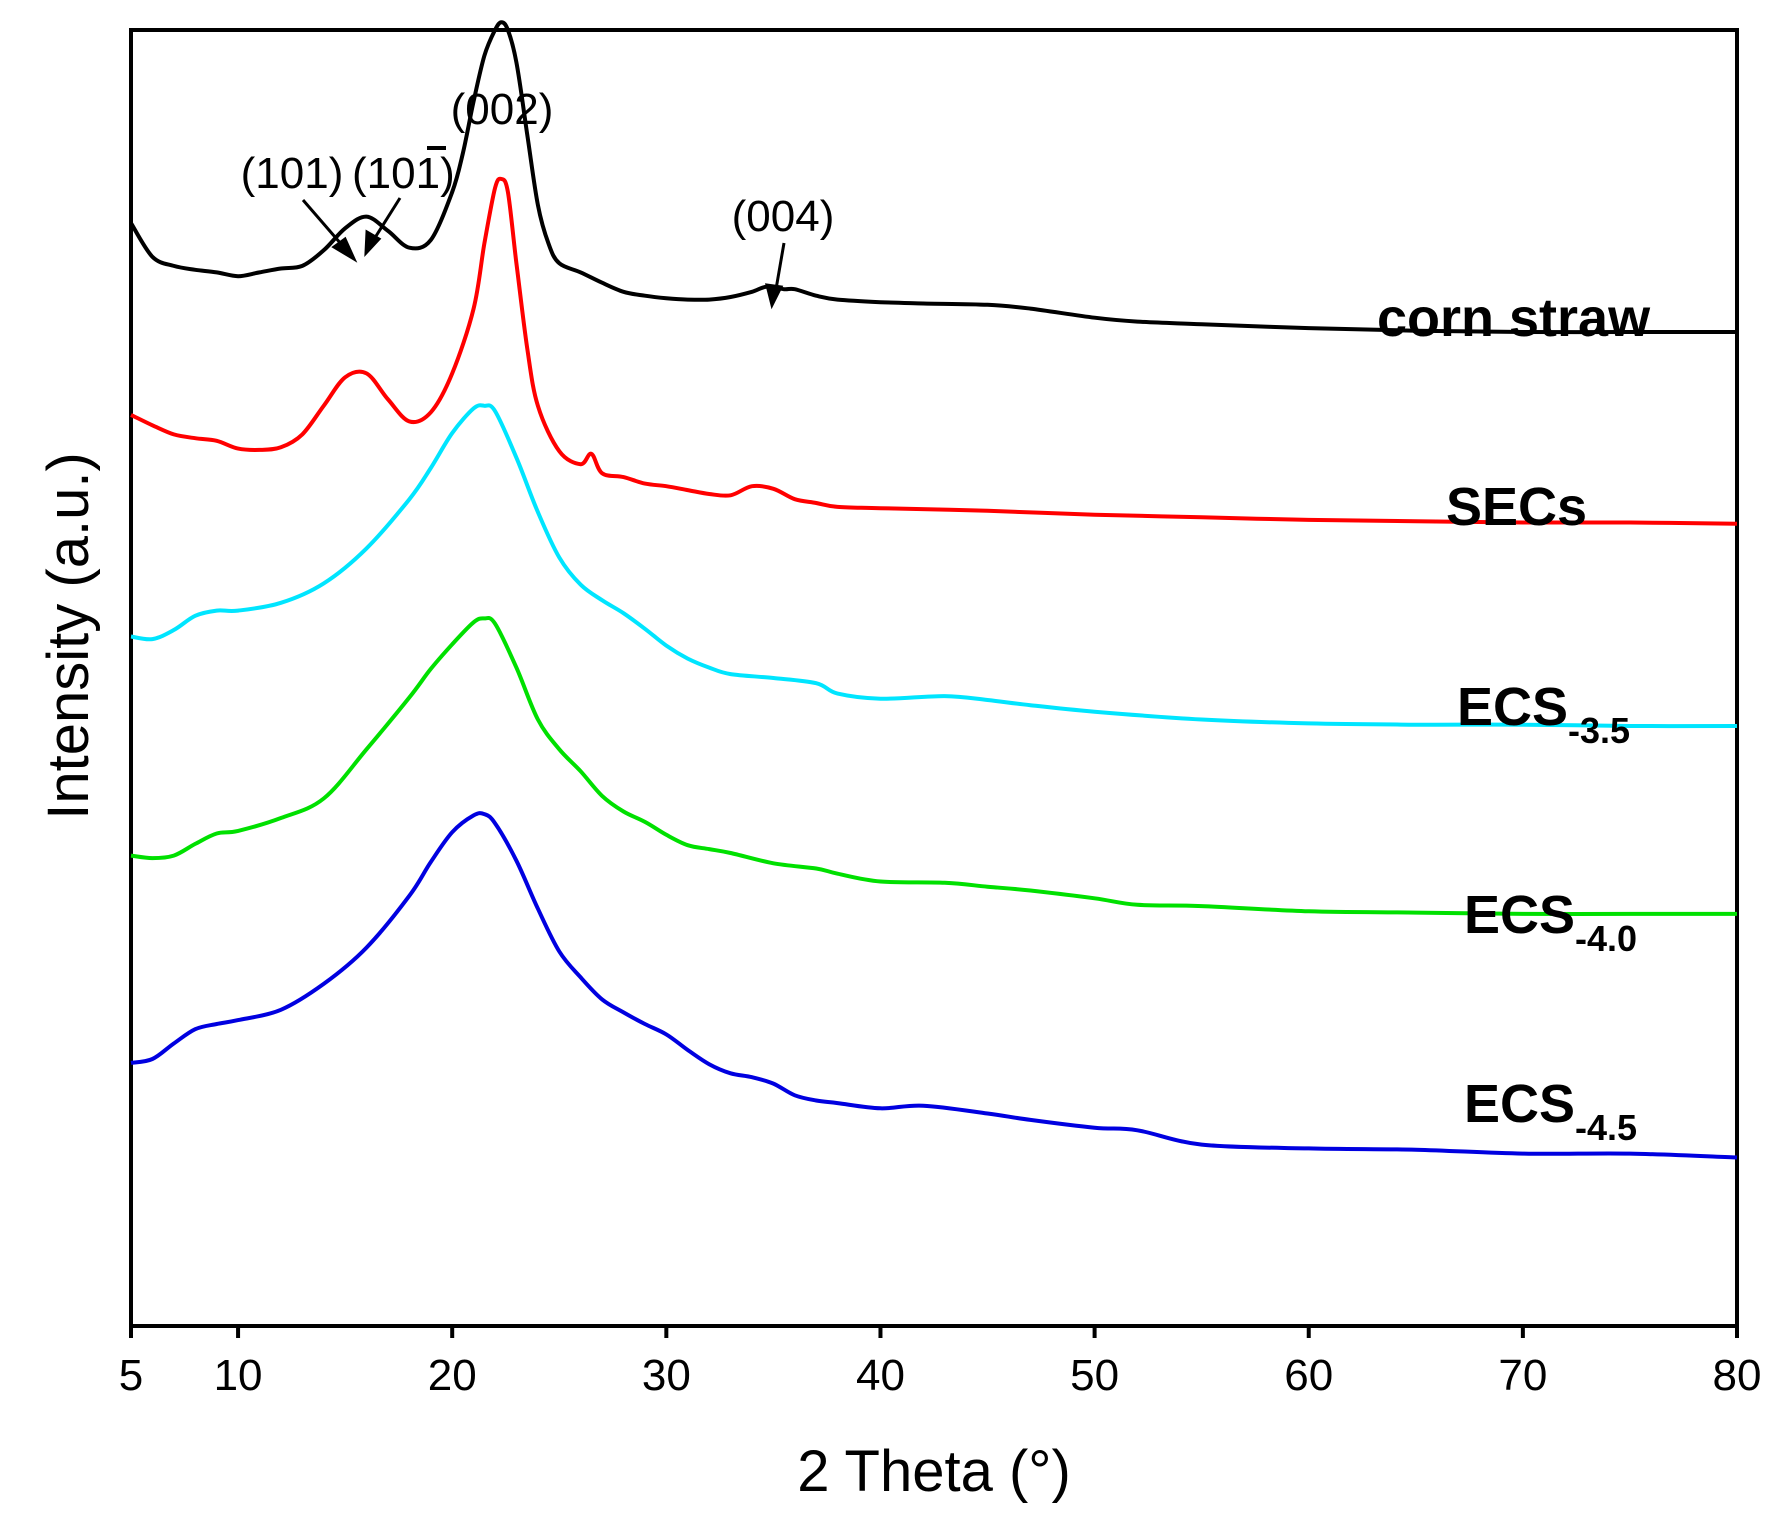 This screenshot has height=1535, width=1782. What do you see at coordinates (1737, 1375) in the screenshot?
I see `x-tick-label-80: 80` at bounding box center [1737, 1375].